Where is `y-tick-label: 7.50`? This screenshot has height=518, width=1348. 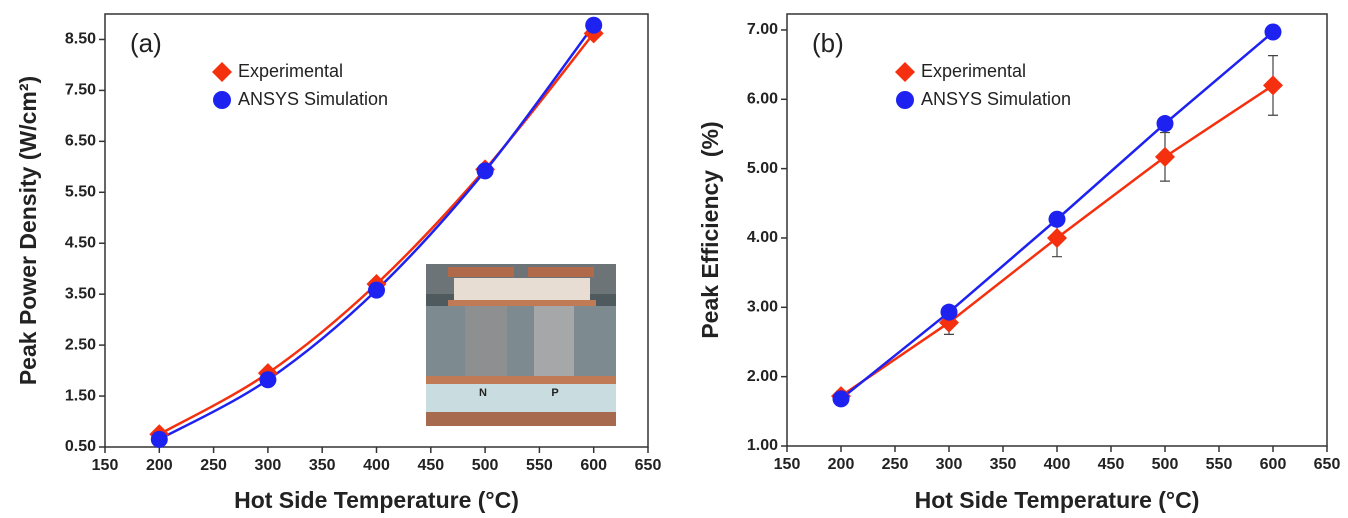
y-tick-label: 7.50 is located at coordinates (80, 90).